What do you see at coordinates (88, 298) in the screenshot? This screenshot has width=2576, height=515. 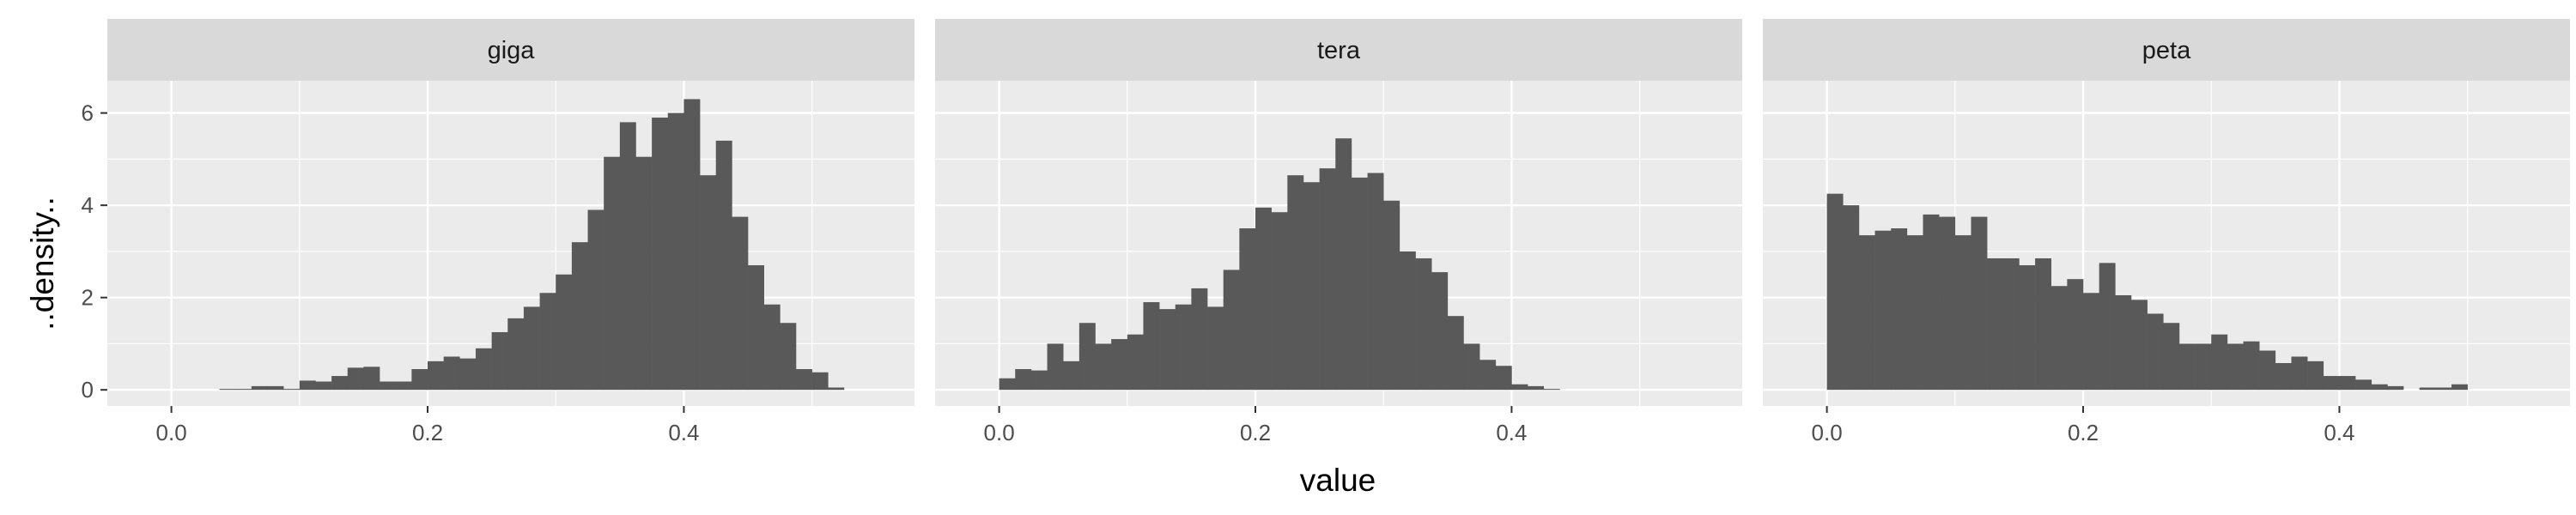 I see `y-tick-label: 2` at bounding box center [88, 298].